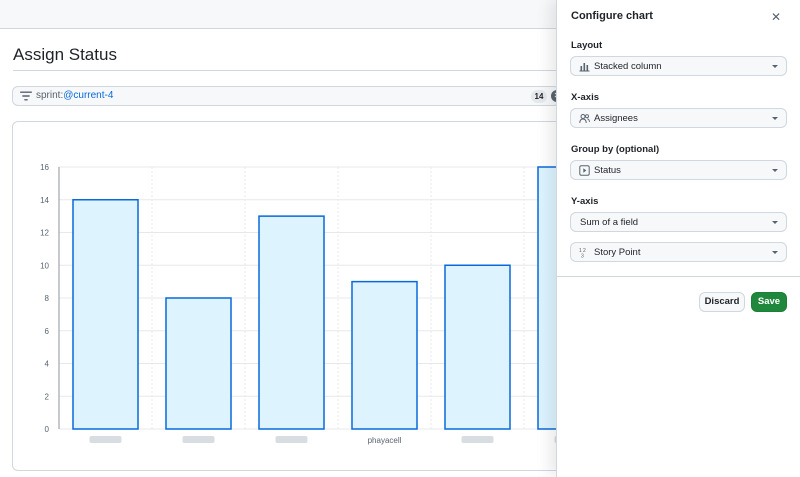 This screenshot has height=477, width=800. I want to click on x-axis-value: Assignees, so click(616, 118).